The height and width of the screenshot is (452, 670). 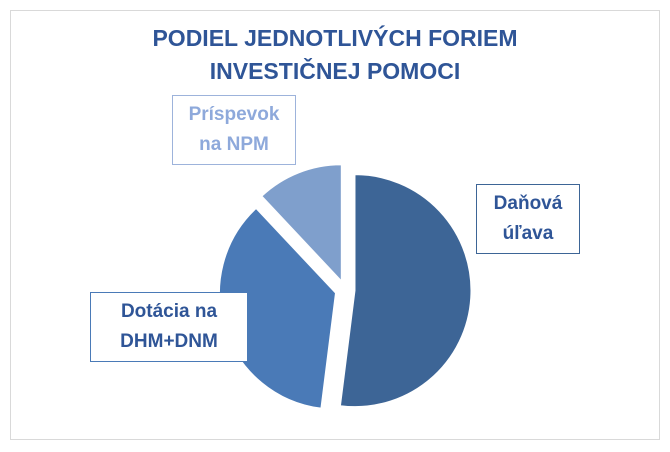 What do you see at coordinates (528, 219) in the screenshot?
I see `slice-label: Daňová úľava` at bounding box center [528, 219].